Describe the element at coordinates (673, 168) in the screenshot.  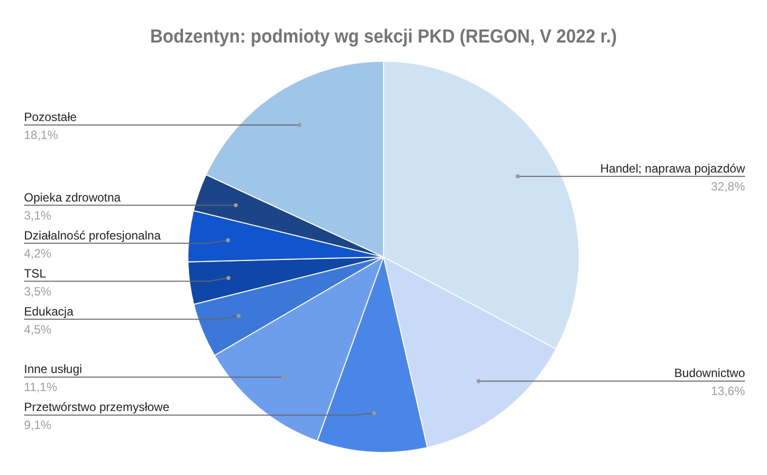
I see `slice-label: Handel; naprawa pojazdów` at that location.